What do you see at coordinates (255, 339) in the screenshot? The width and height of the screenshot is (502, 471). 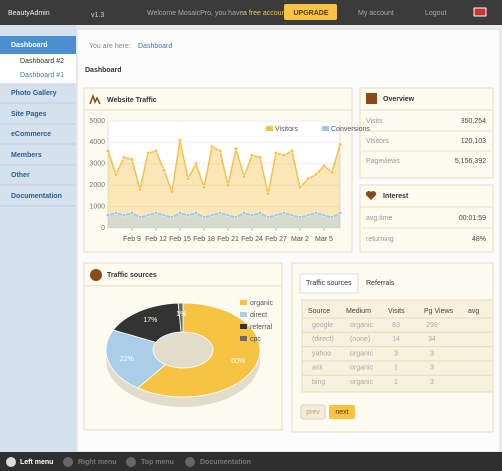 I see `legend-label: cpc` at bounding box center [255, 339].